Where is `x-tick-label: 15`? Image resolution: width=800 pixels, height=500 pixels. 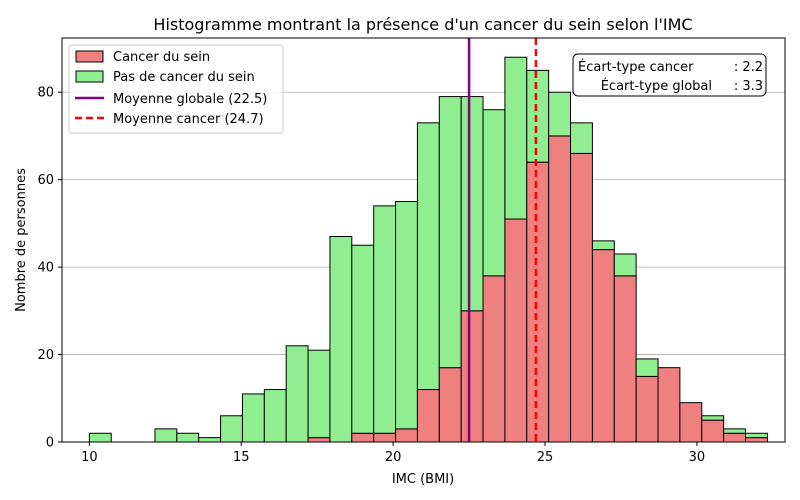
x-tick-label: 15 is located at coordinates (241, 457).